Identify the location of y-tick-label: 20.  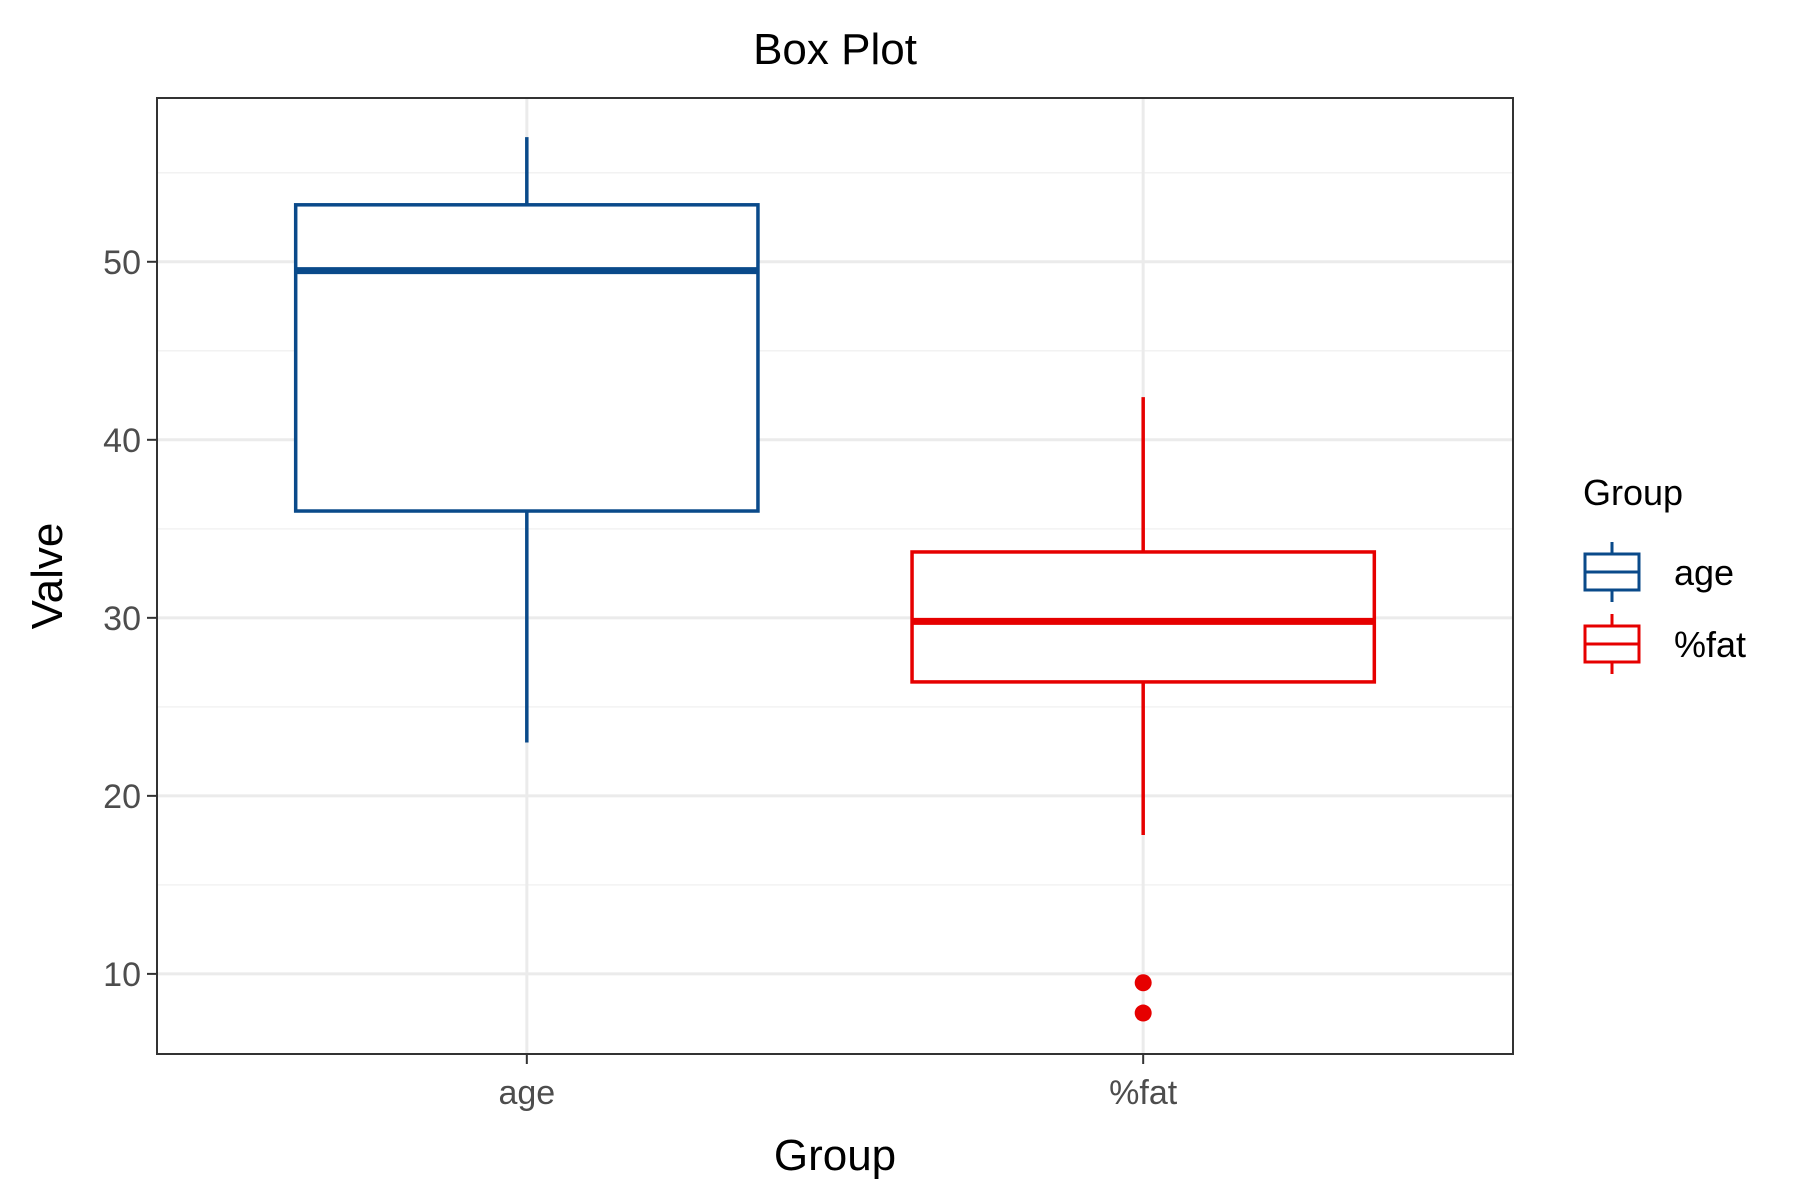
(122, 797).